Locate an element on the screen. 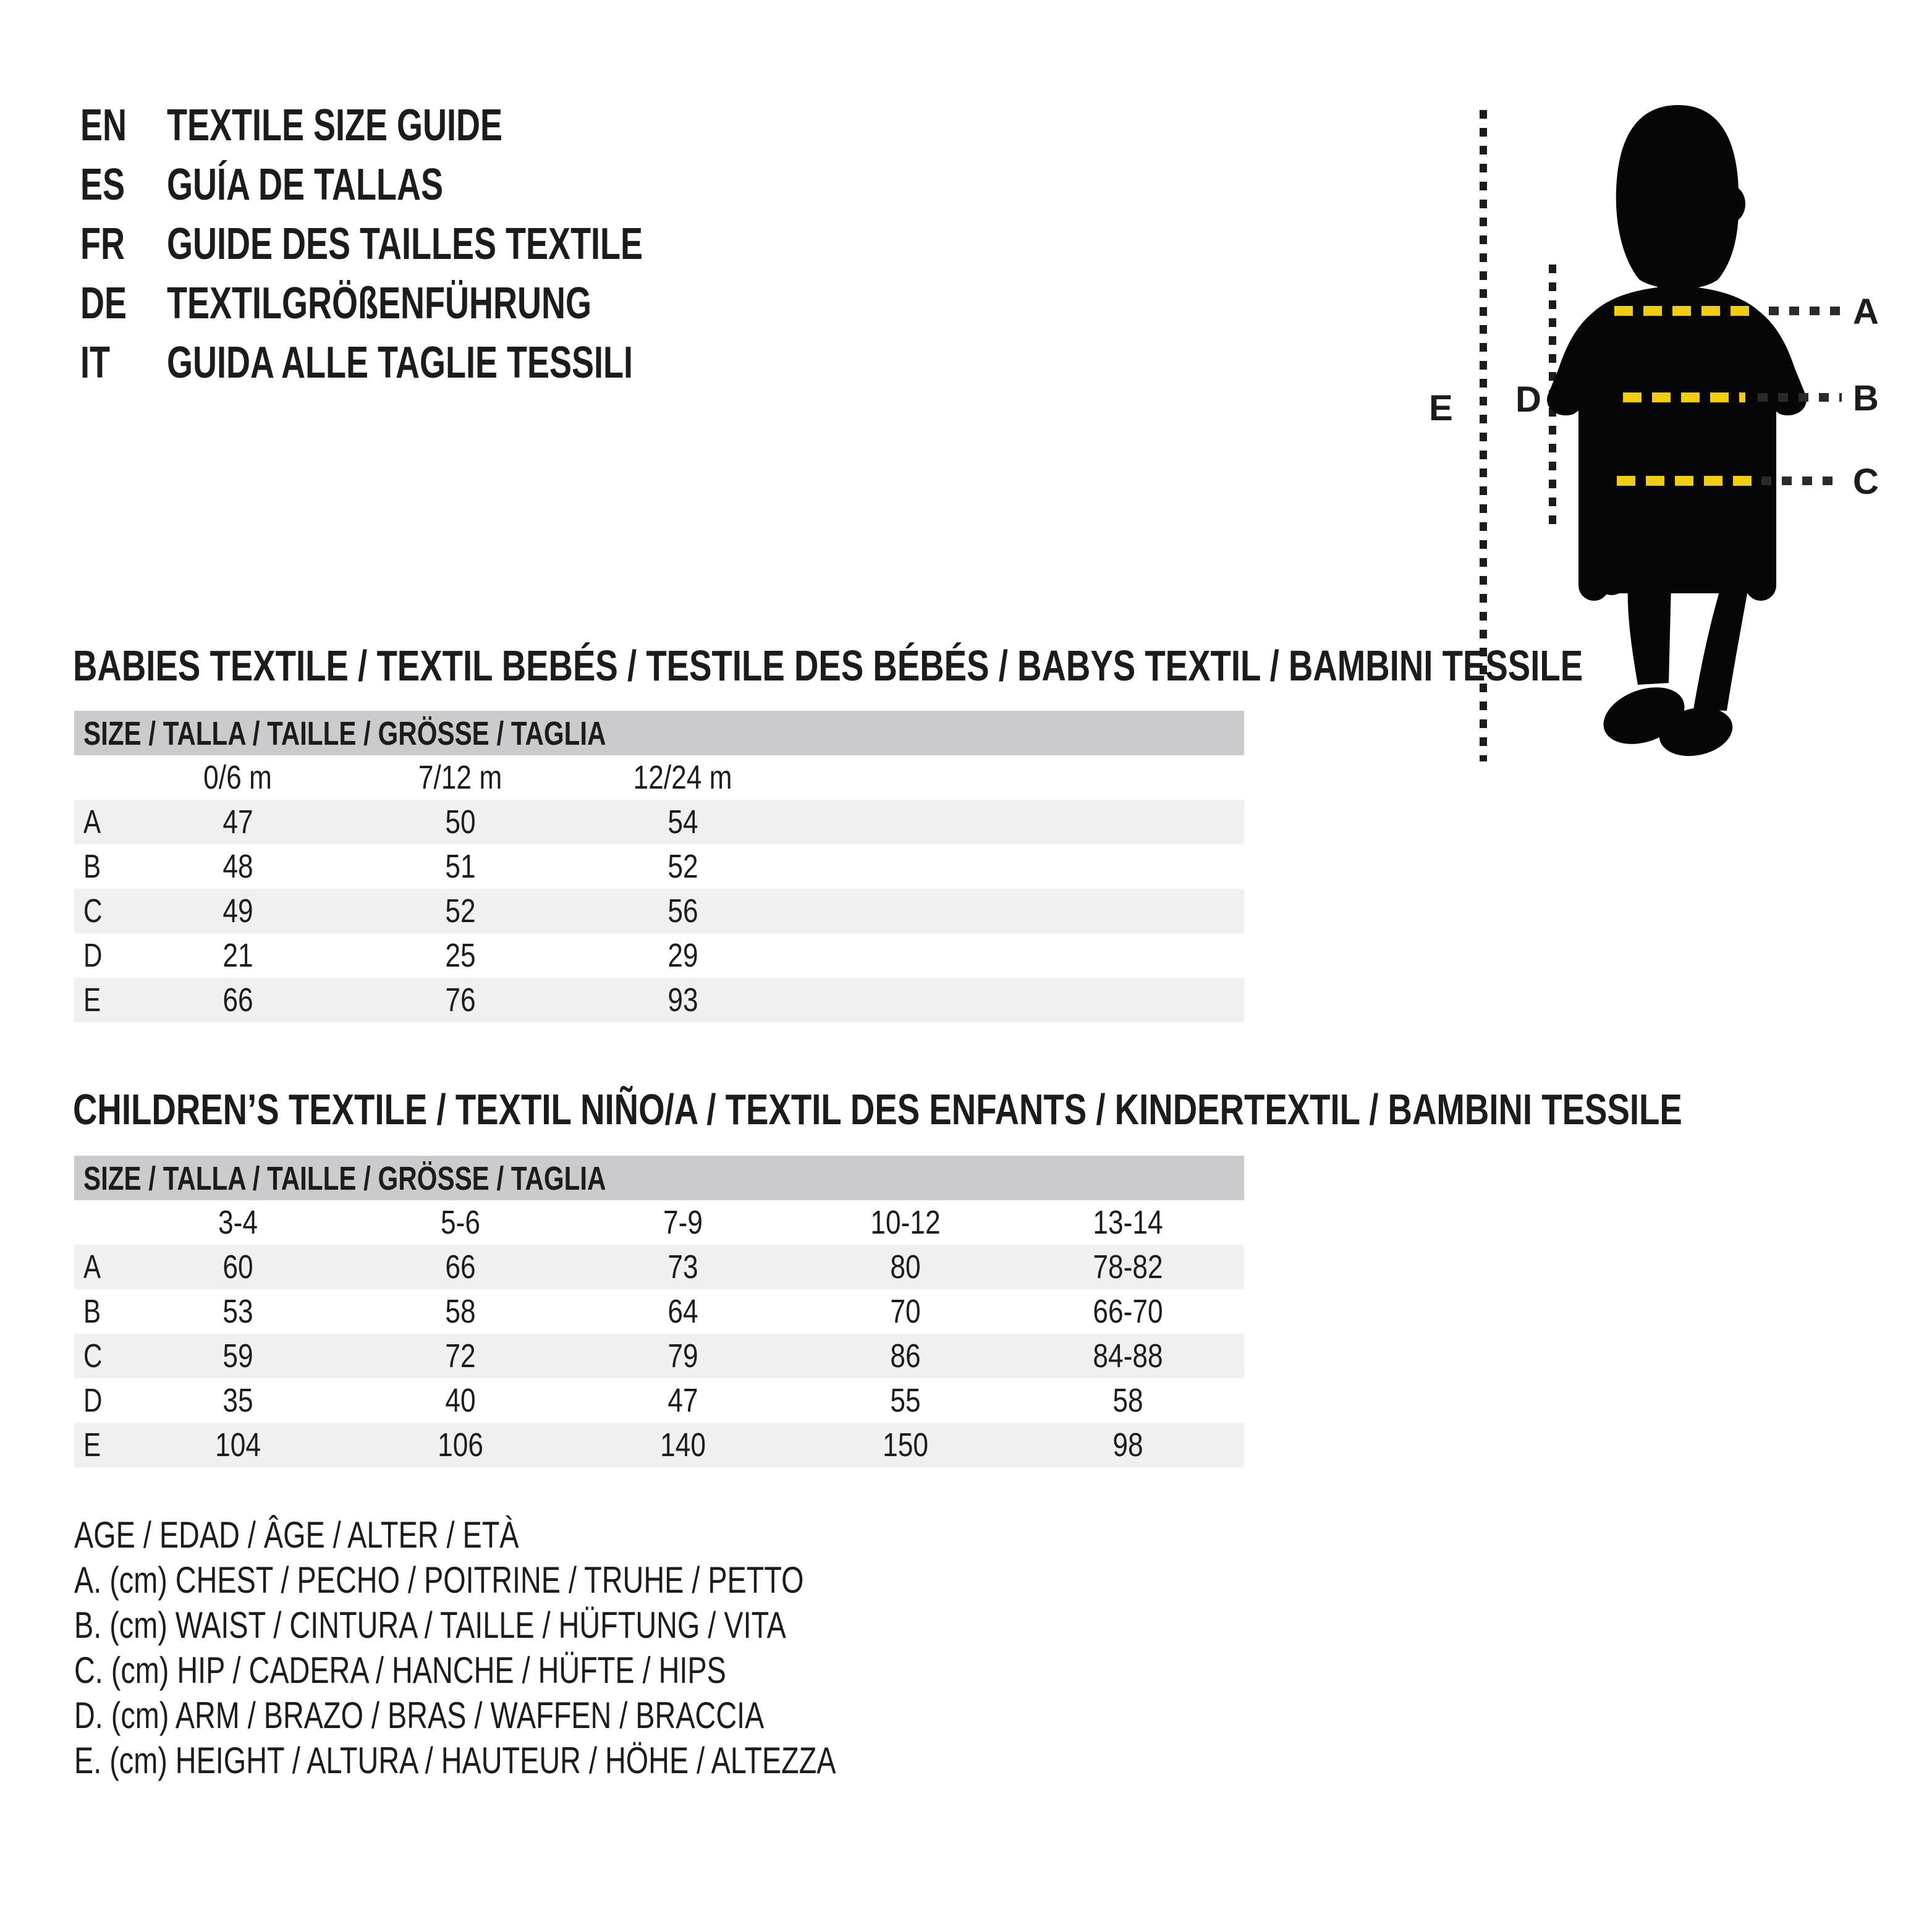 This screenshot has width=1932, height=1932. cell-value: 80 is located at coordinates (905, 1267).